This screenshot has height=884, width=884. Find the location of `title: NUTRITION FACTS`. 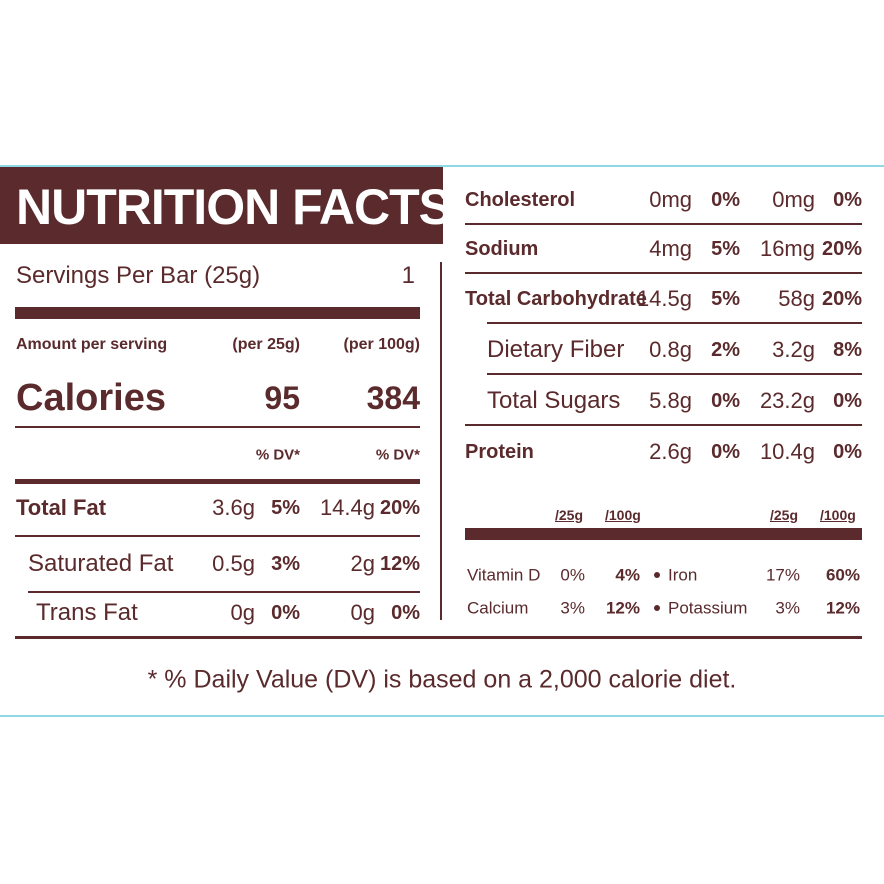

title: NUTRITION FACTS is located at coordinates (234, 207).